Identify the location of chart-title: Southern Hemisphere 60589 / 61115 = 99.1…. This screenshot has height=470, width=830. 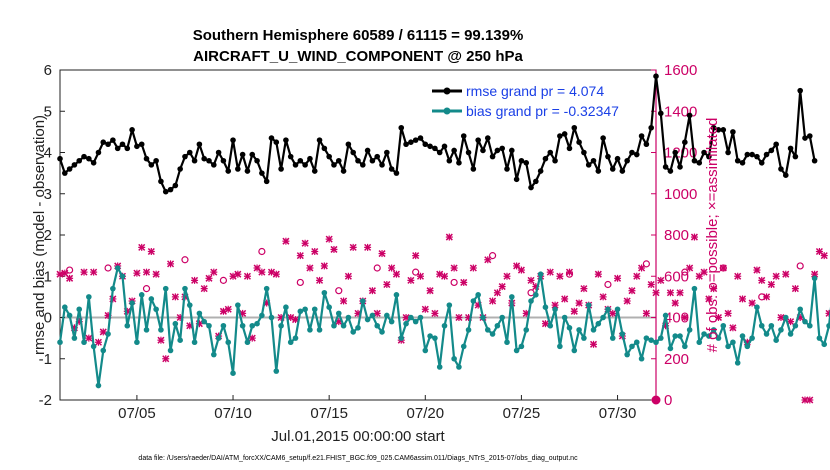
(358, 35).